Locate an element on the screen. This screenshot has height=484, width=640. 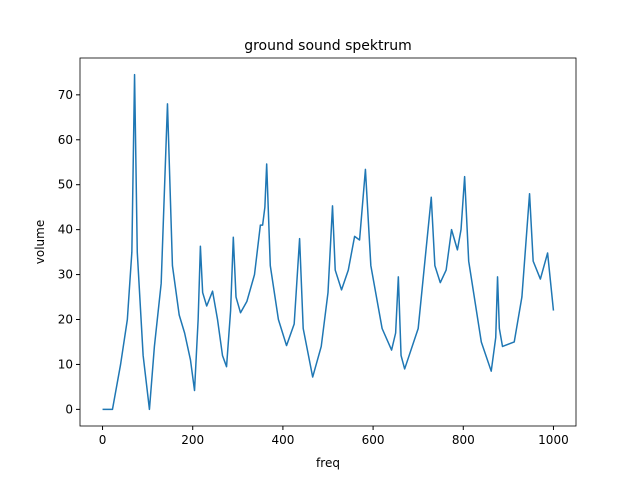
chart-title: ground sound spektrum is located at coordinates (328, 46).